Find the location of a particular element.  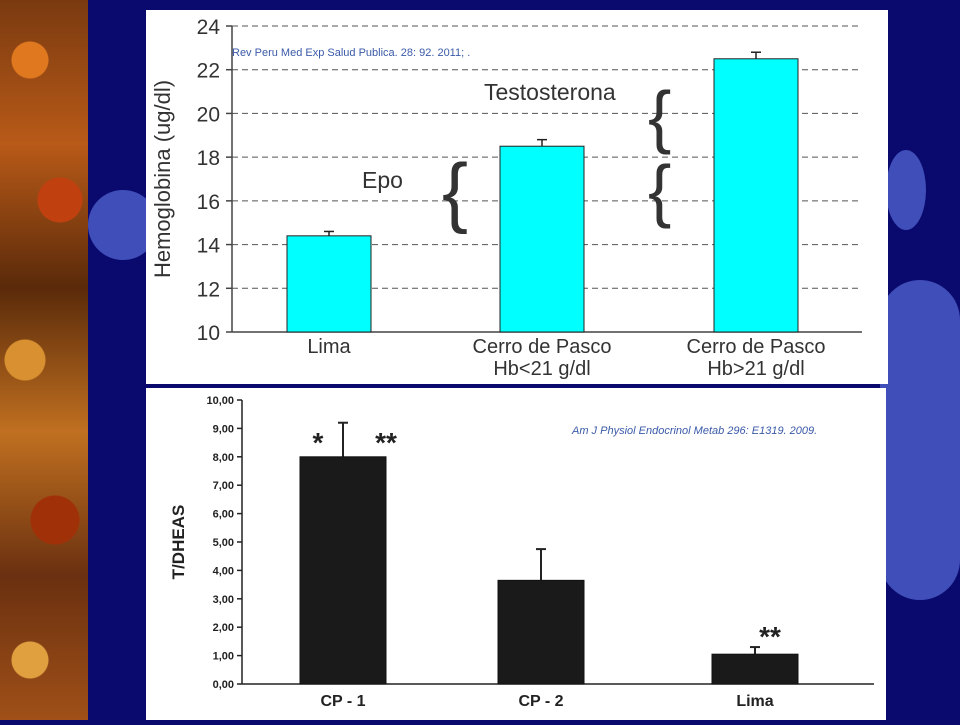

brace-epo: { is located at coordinates (455, 191).